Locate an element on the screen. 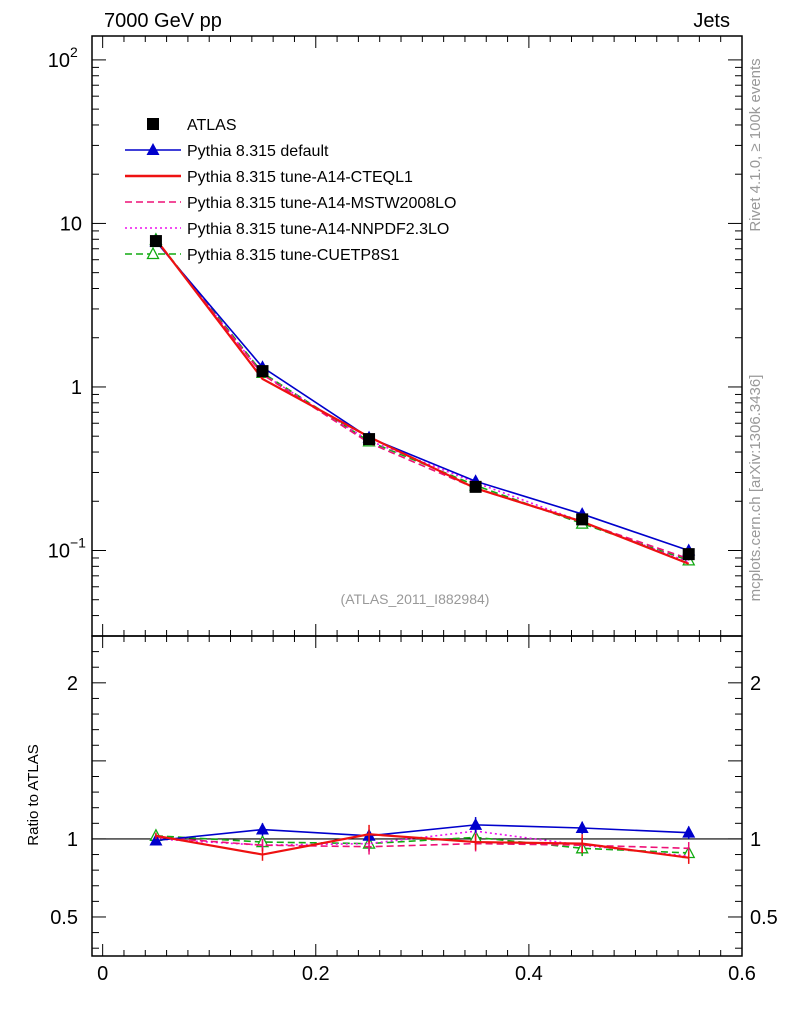 The width and height of the screenshot is (786, 1024). legend-item-cteql1: Pythia 8.315 tune-A14-CTEQL1 is located at coordinates (269, 177).